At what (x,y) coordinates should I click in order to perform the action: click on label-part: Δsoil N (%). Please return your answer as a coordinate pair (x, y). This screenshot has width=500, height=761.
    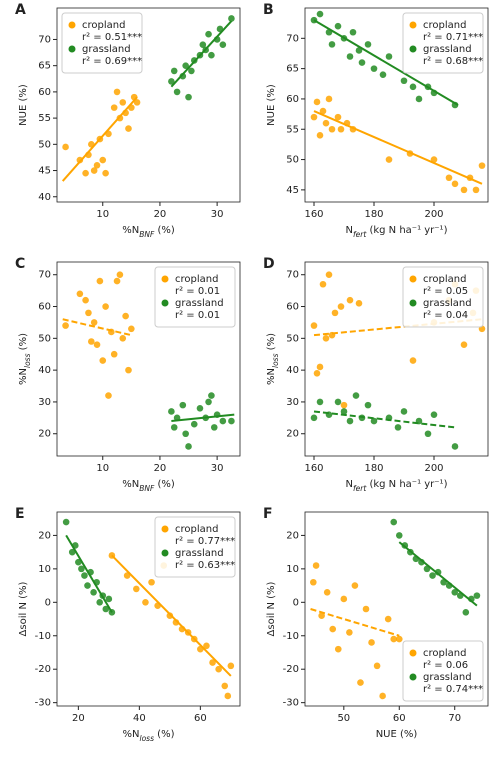
    Looking at the image, I should click on (23, 608).